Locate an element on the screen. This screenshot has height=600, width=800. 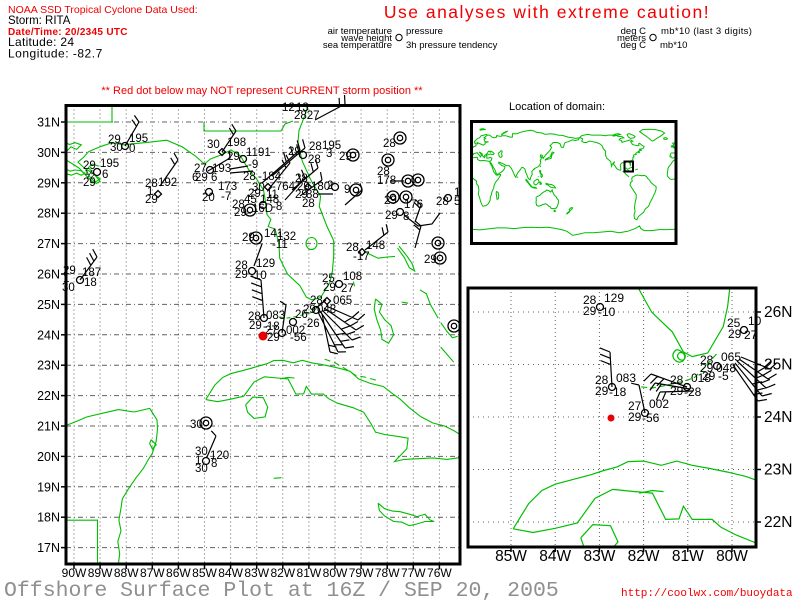
svg-text: 79W is located at coordinates (361, 573).